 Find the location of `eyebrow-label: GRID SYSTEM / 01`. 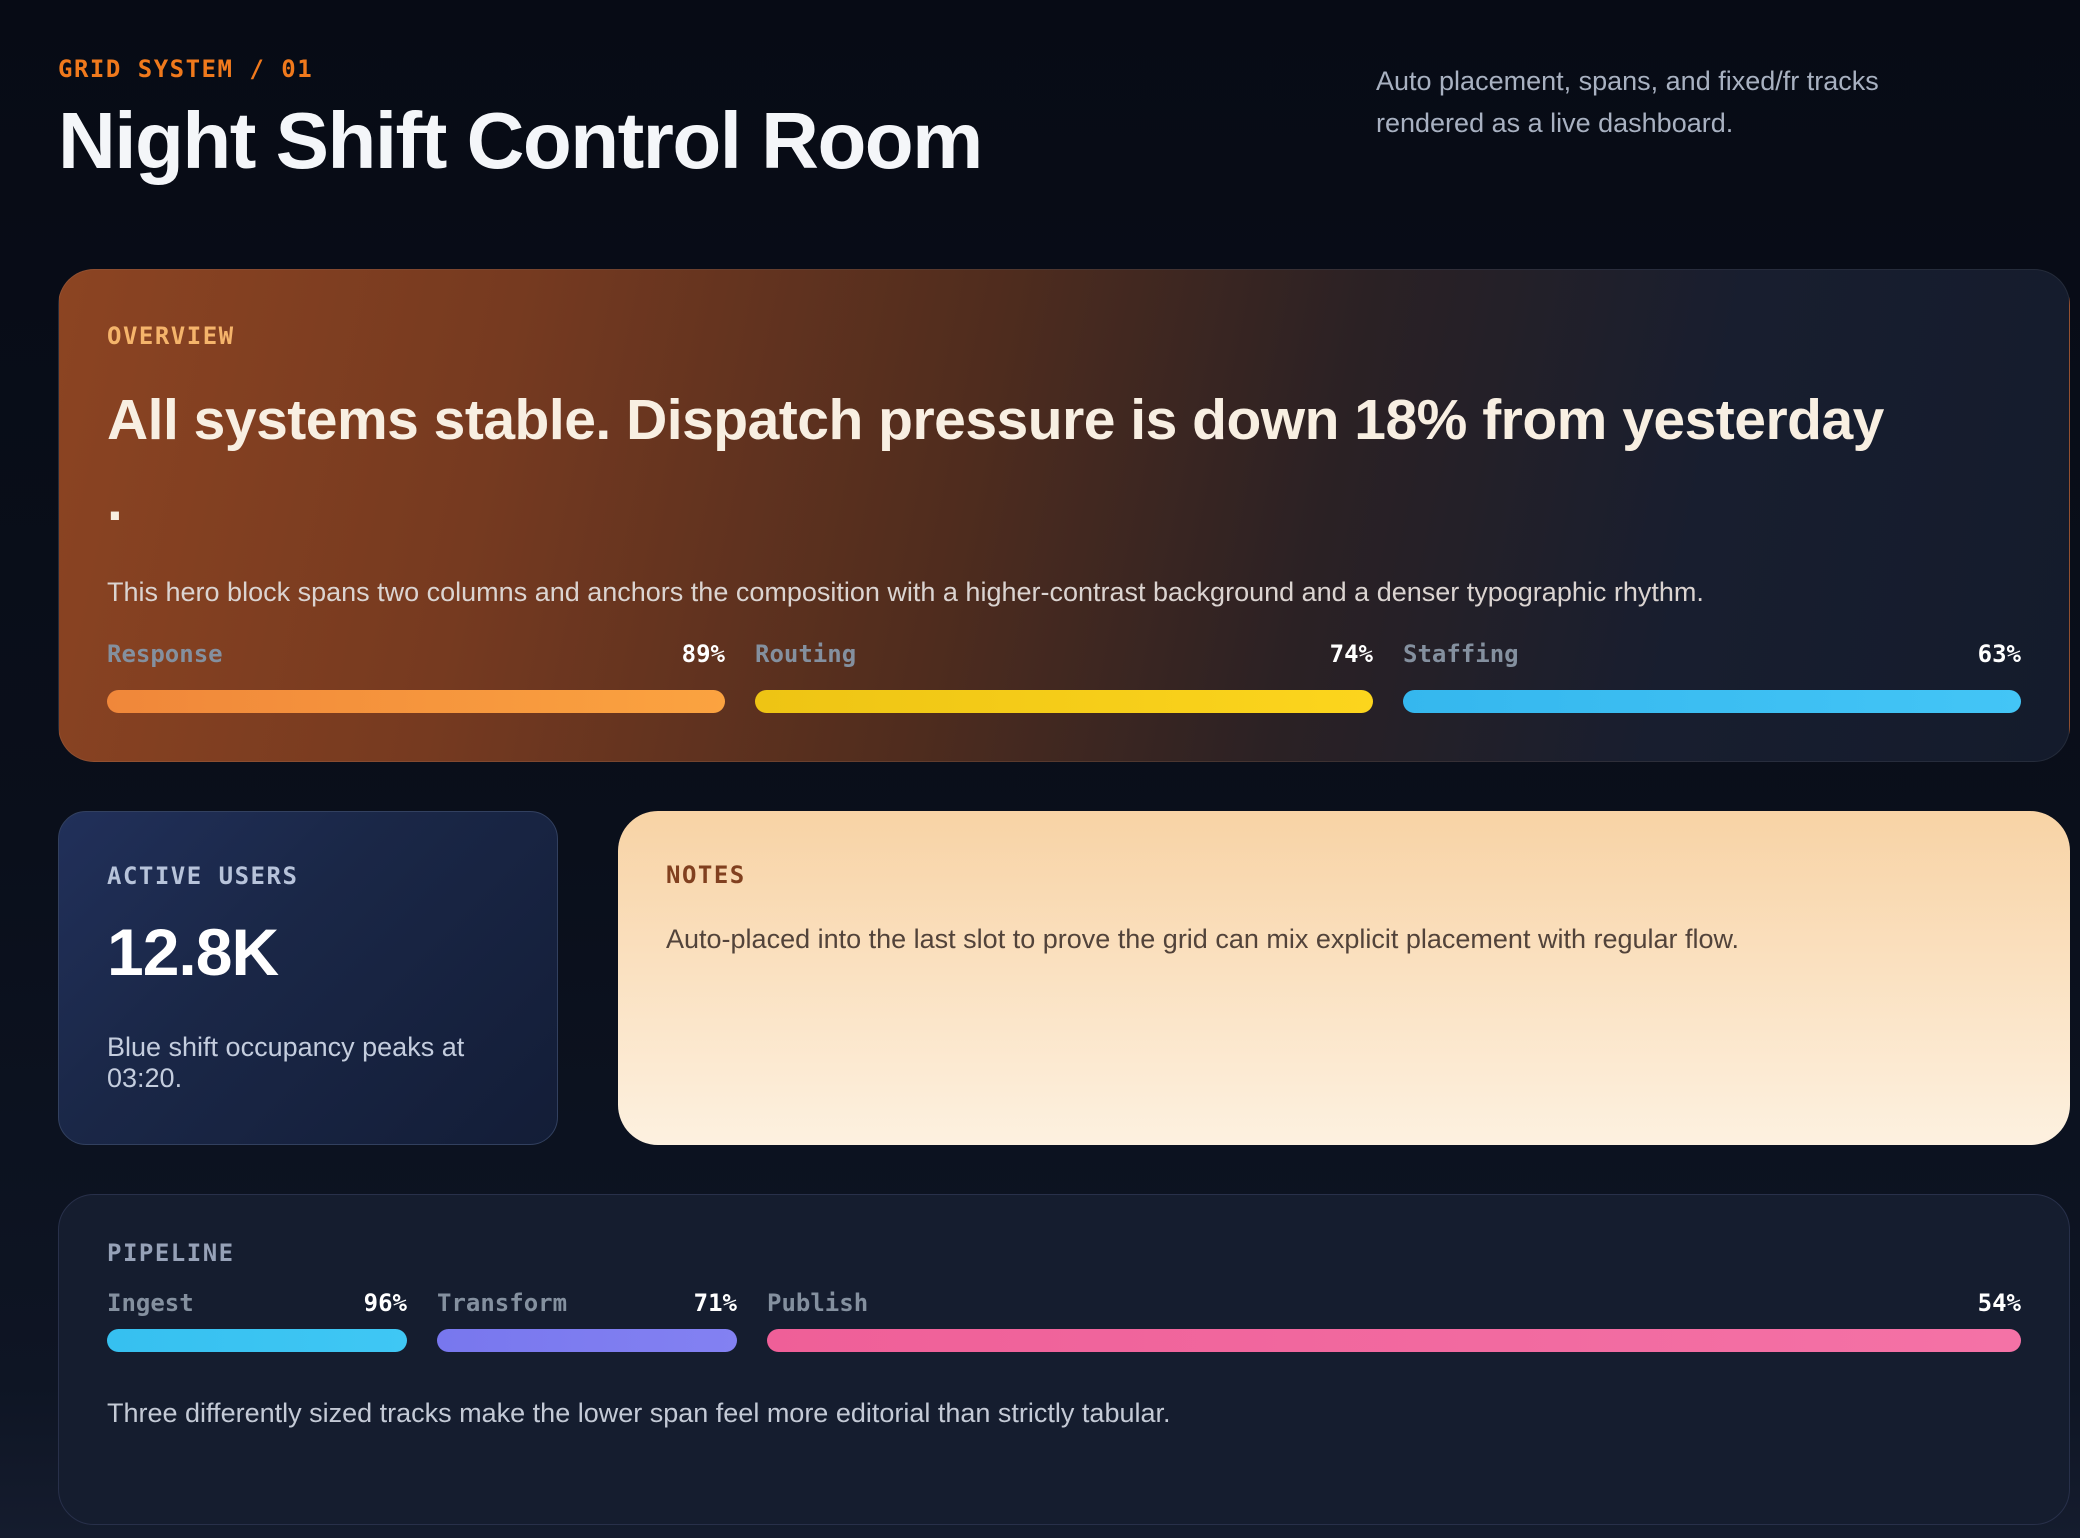

eyebrow-label: GRID SYSTEM / 01 is located at coordinates (186, 69).